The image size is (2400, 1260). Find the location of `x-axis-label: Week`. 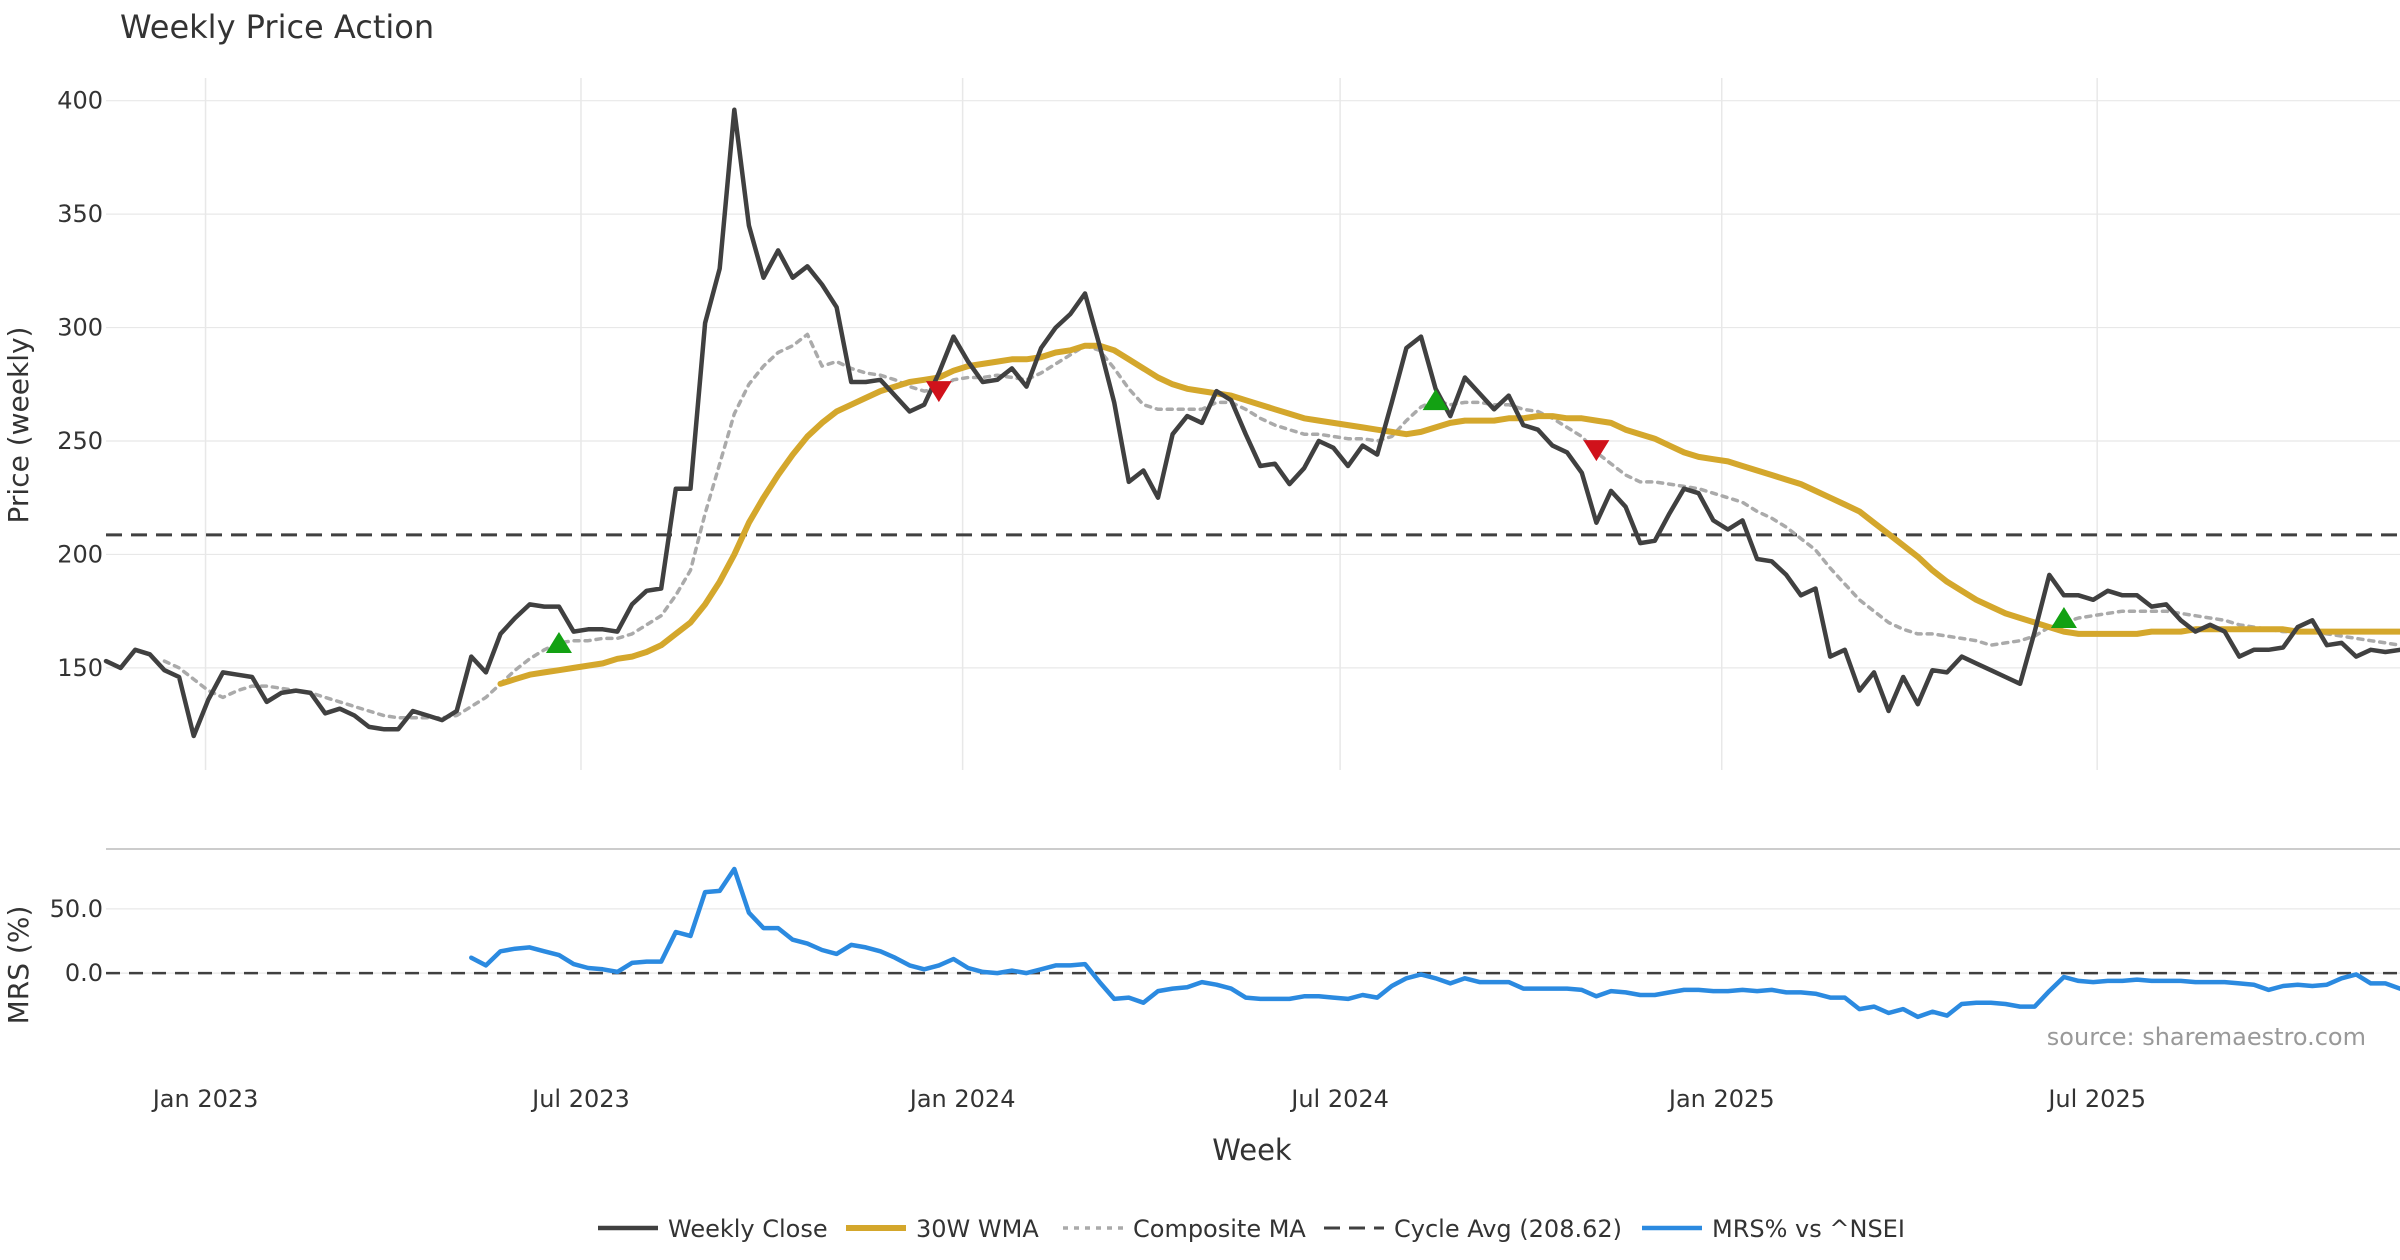

x-axis-label: Week is located at coordinates (1252, 1150).